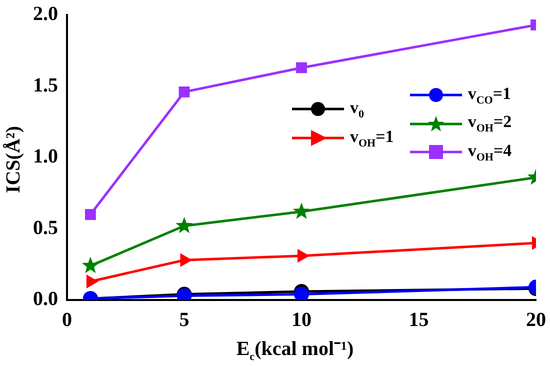 The width and height of the screenshot is (550, 366). I want to click on y-tick-label: 2.0, so click(45, 14).